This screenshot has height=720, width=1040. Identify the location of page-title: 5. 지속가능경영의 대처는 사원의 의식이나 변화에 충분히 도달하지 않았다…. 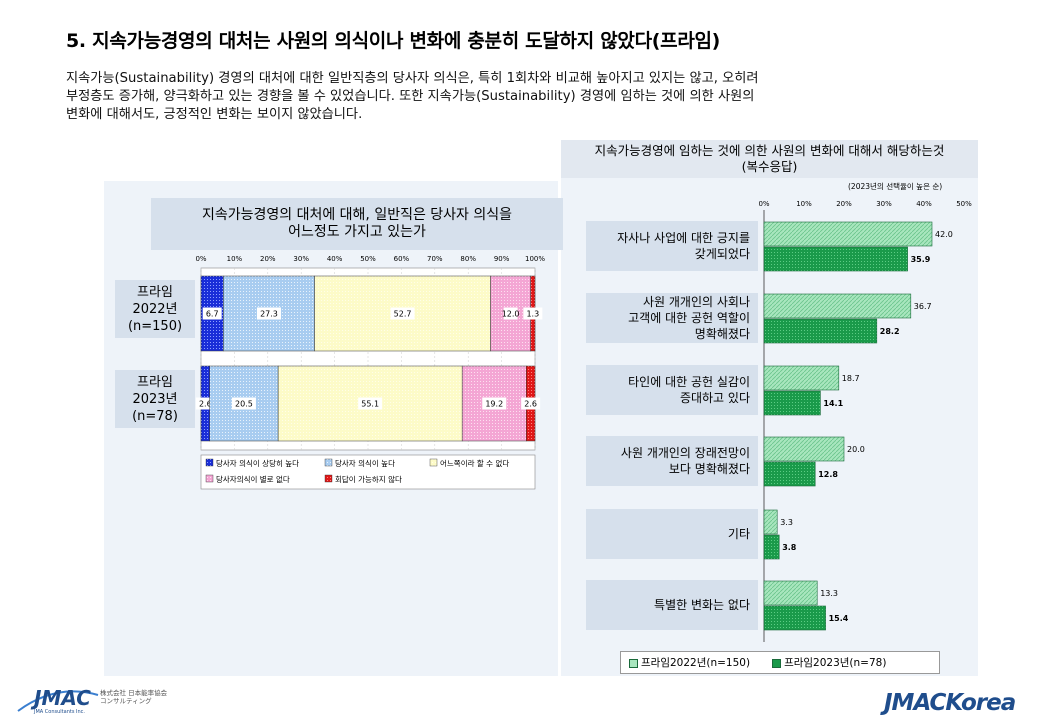
(393, 41).